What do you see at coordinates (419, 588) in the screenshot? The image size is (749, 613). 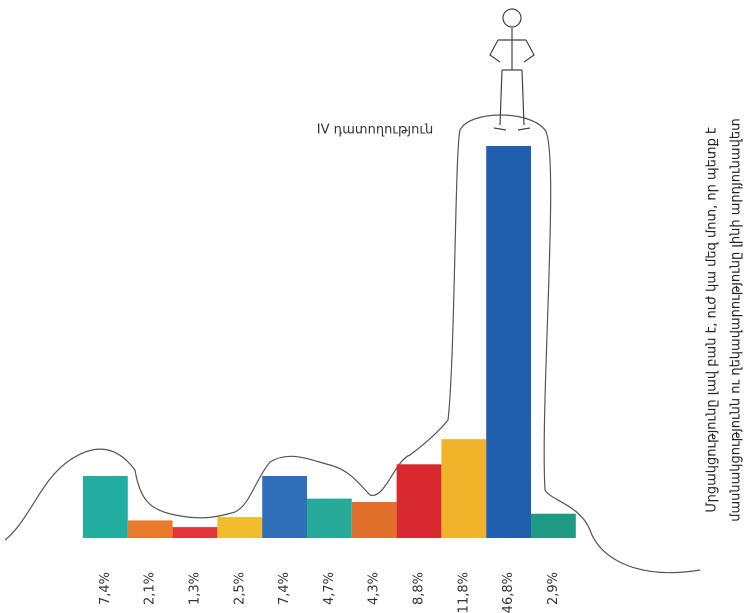 I see `value-label: 8,8%` at bounding box center [419, 588].